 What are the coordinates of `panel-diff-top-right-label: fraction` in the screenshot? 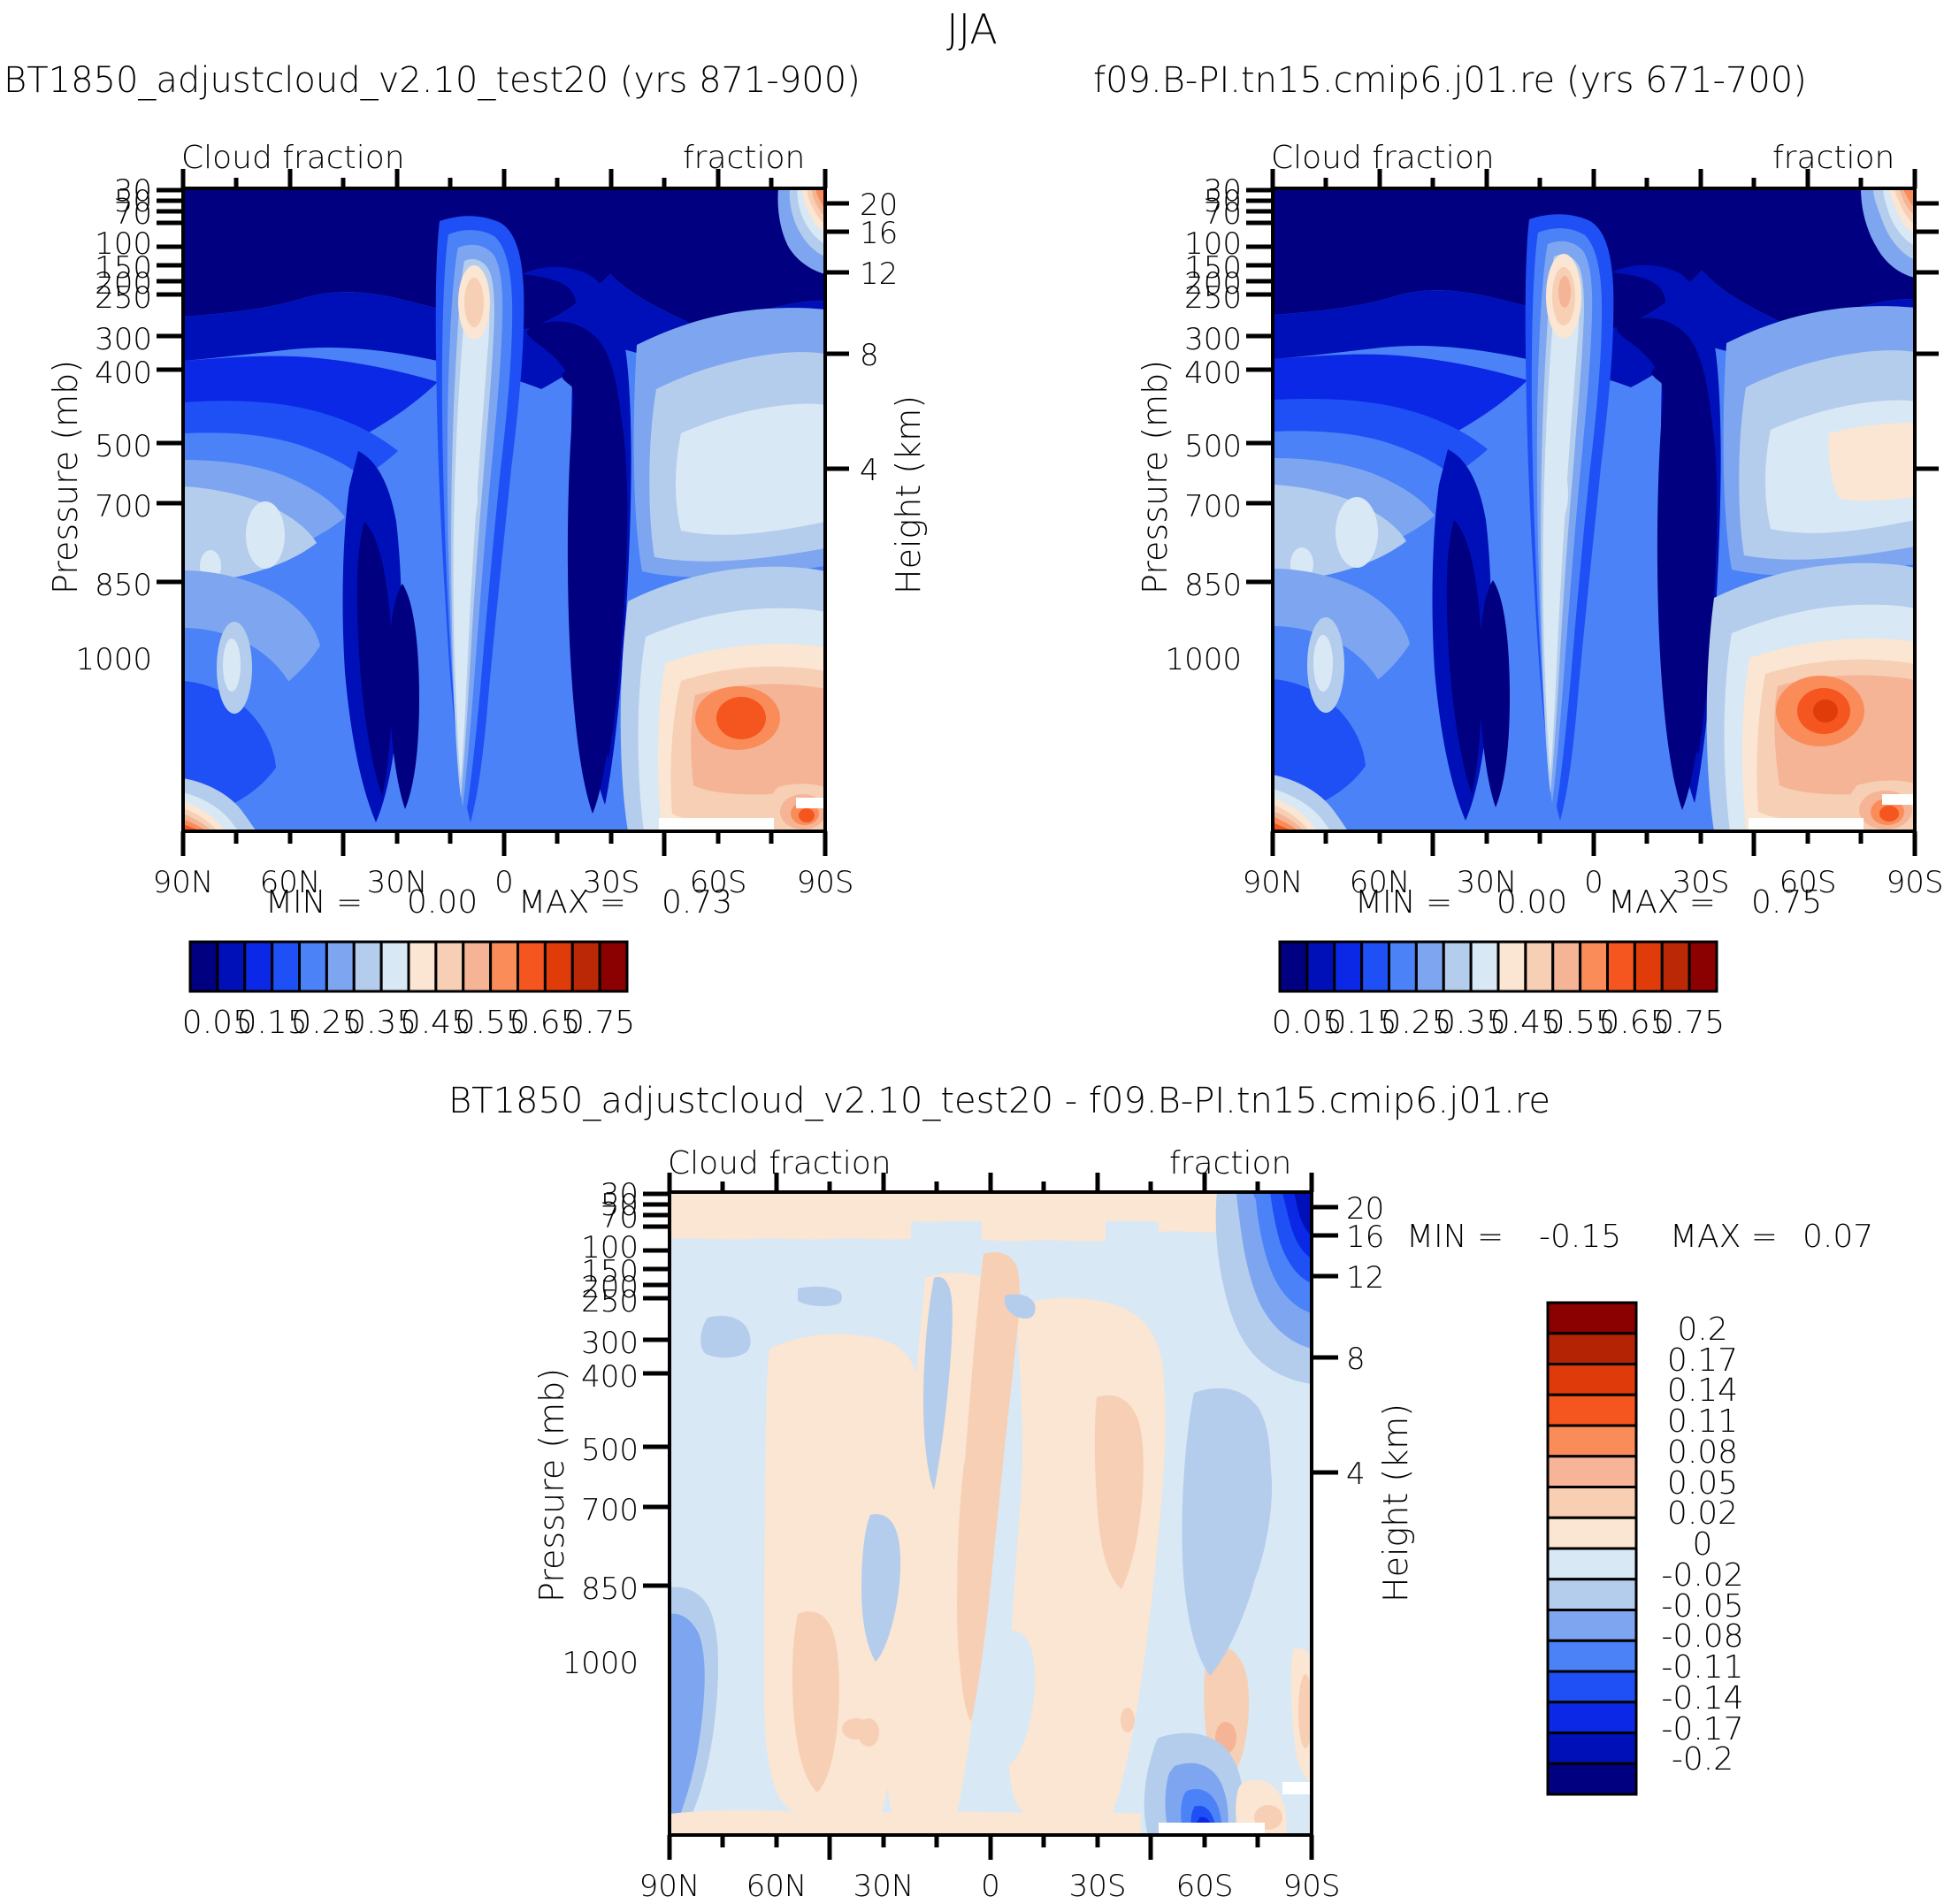 It's located at (1230, 1163).